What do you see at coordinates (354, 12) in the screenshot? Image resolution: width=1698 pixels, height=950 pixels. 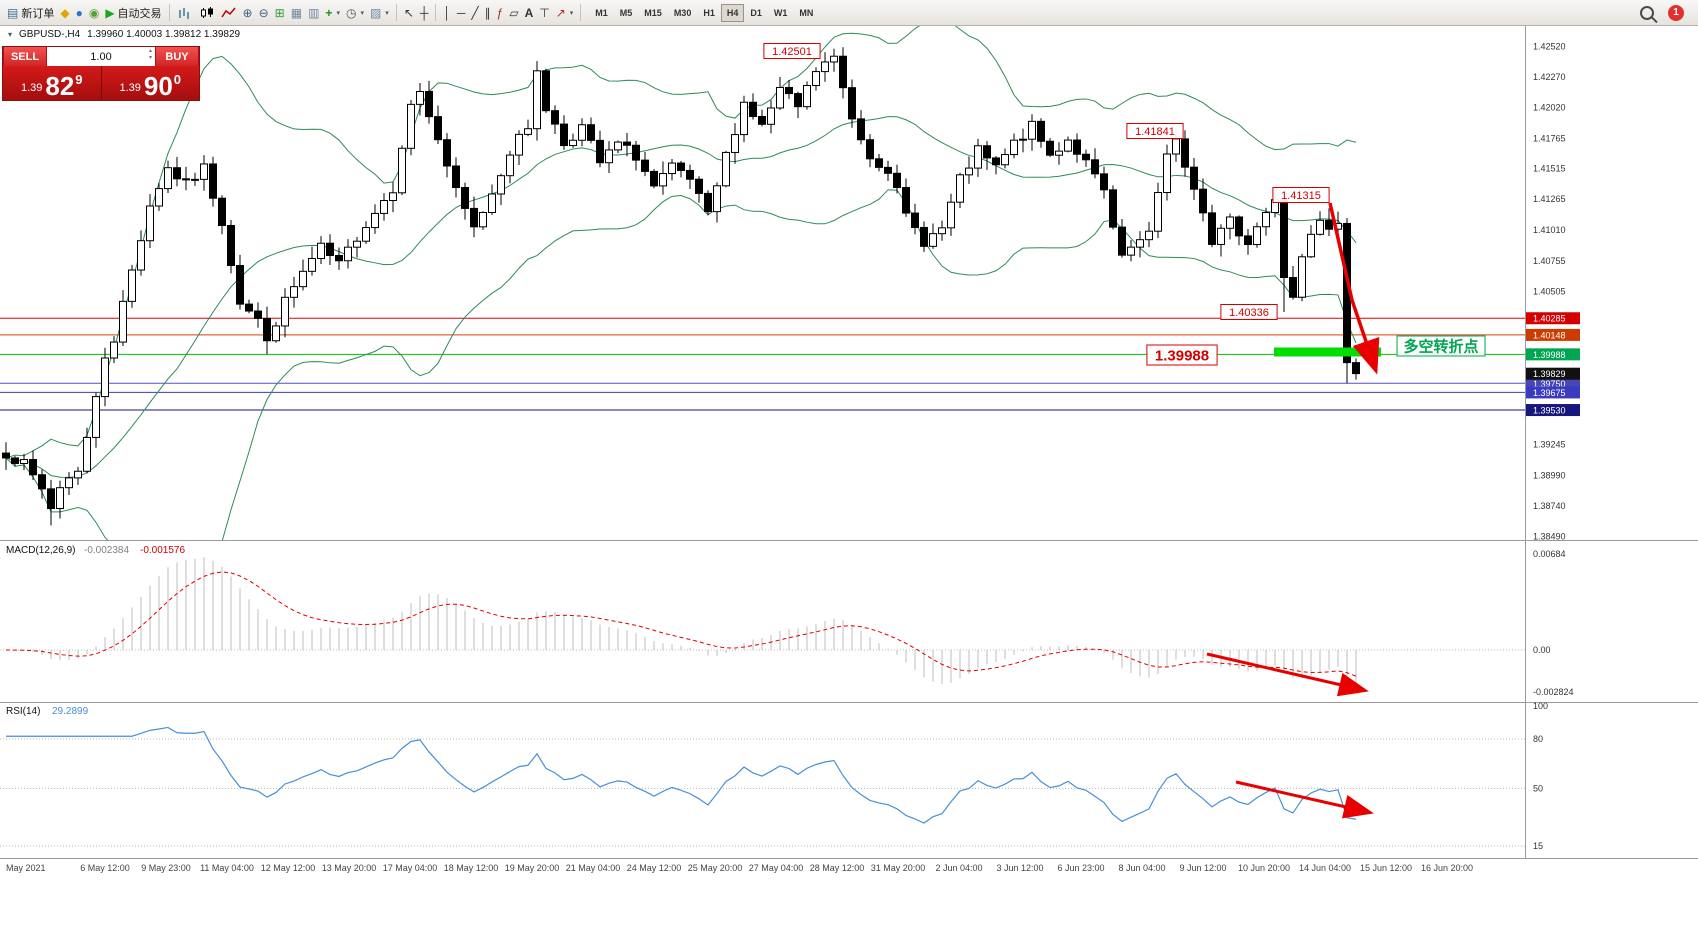 I see `periods-icon: ◷ ▾` at bounding box center [354, 12].